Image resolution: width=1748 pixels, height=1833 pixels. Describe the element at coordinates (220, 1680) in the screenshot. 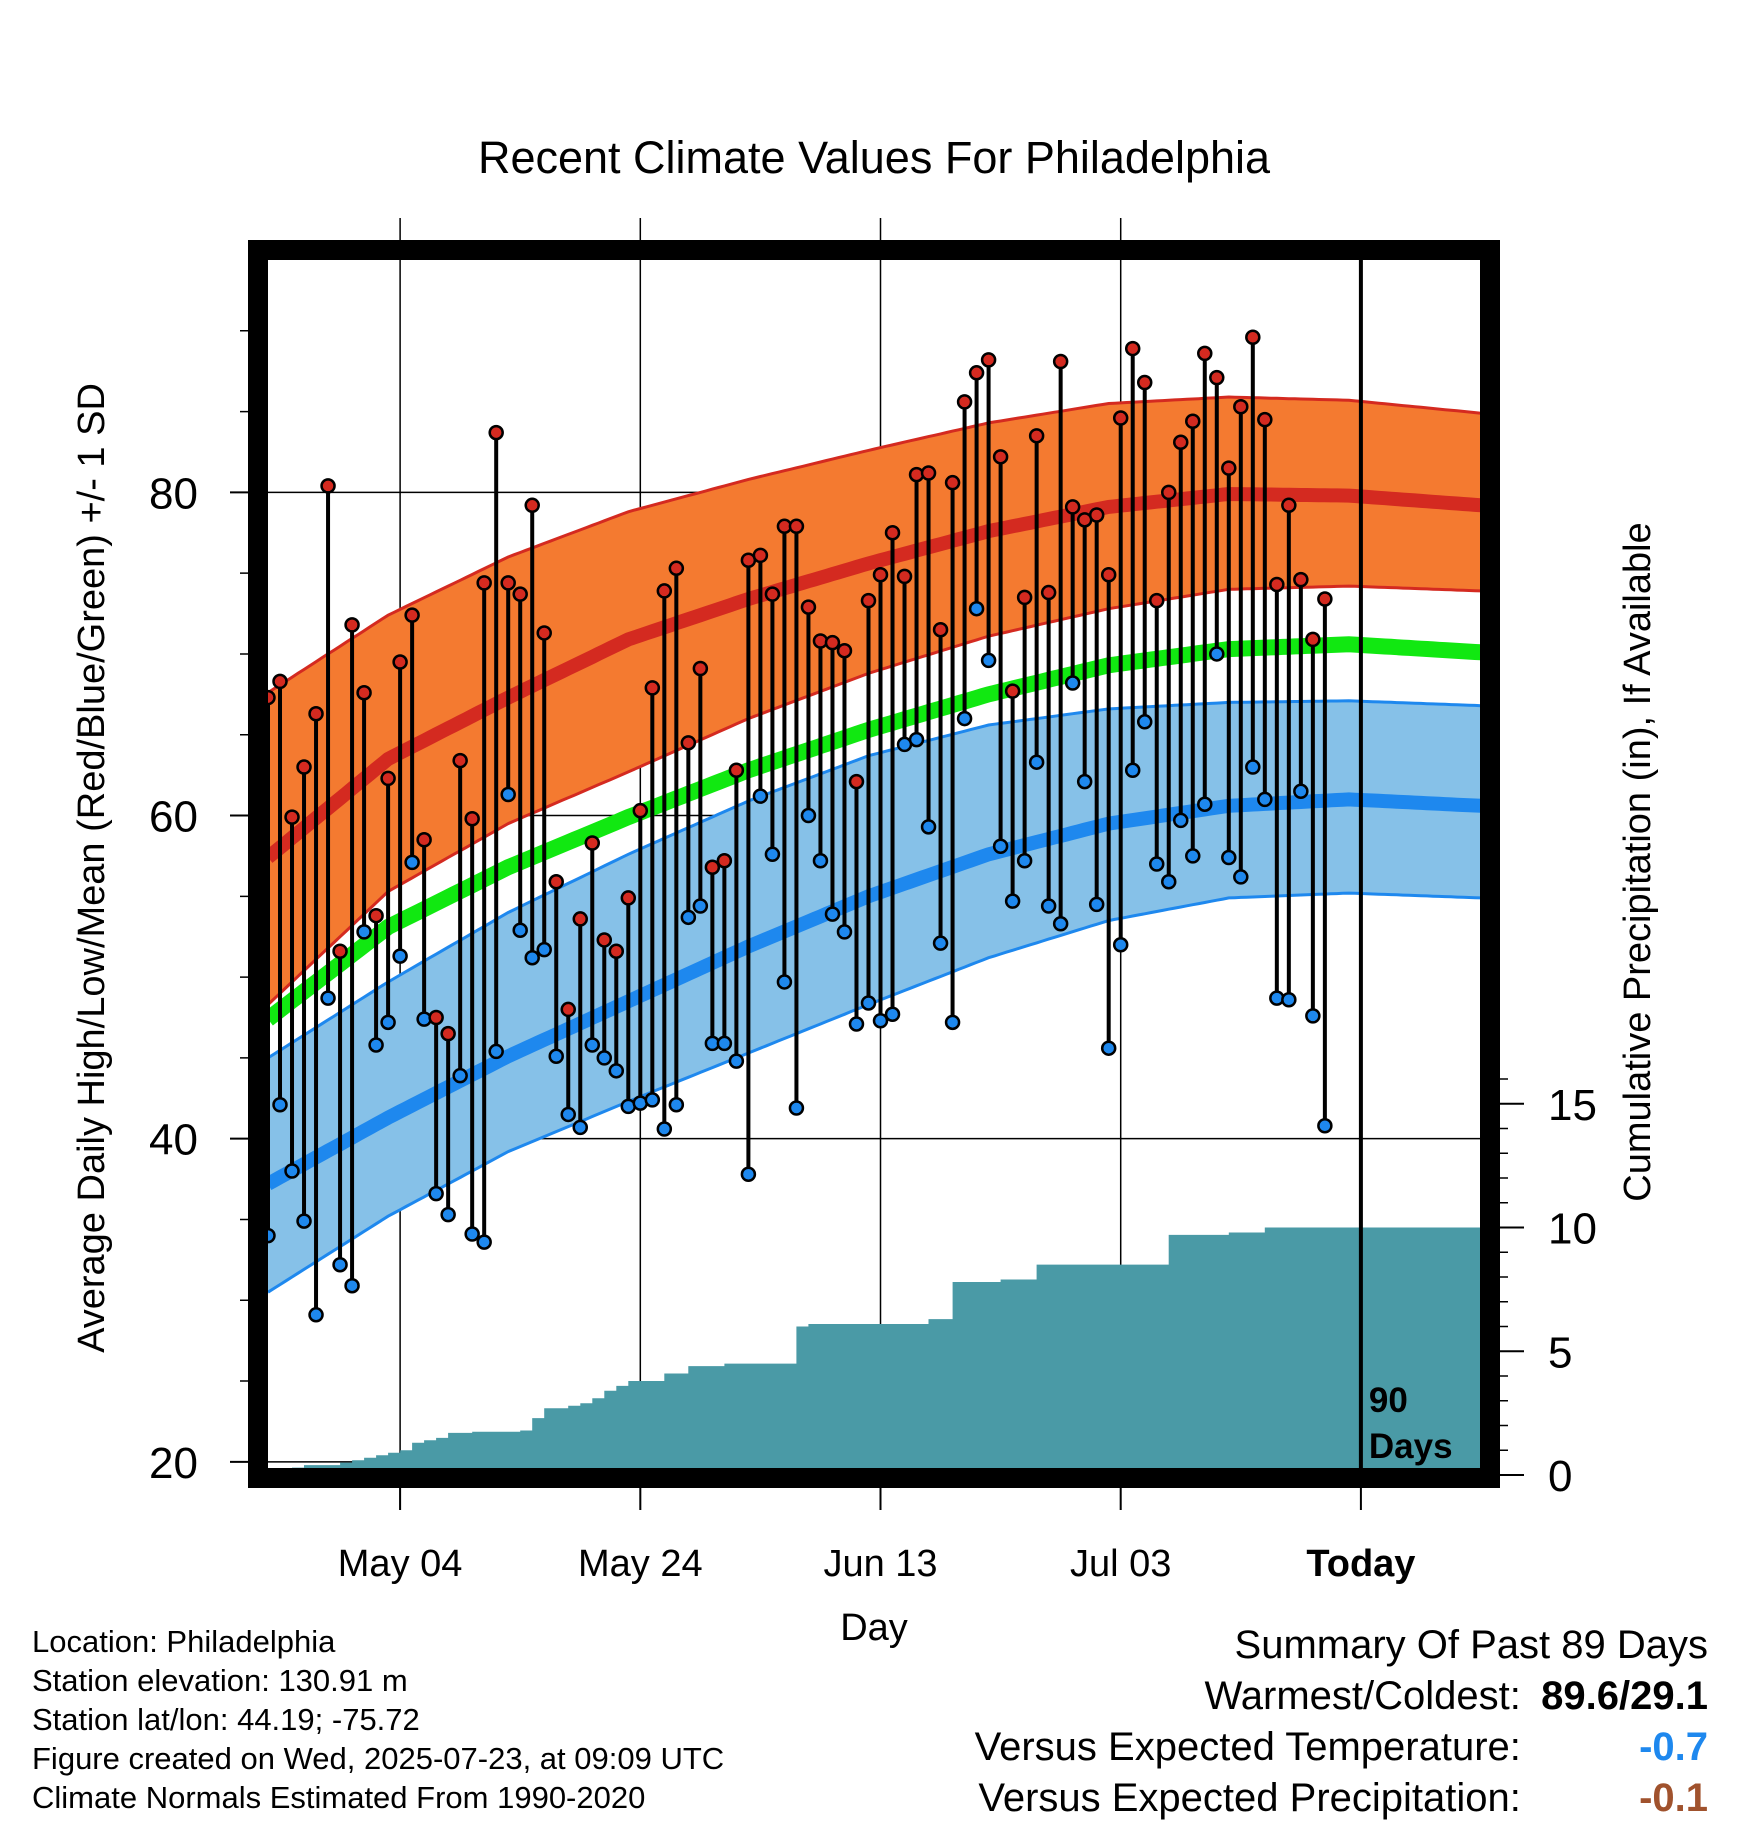

I see `elevation-text: Station elevation: 130.91 m` at that location.